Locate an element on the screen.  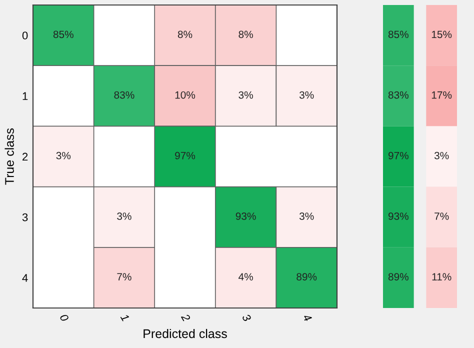
data-label: 10% is located at coordinates (185, 95).